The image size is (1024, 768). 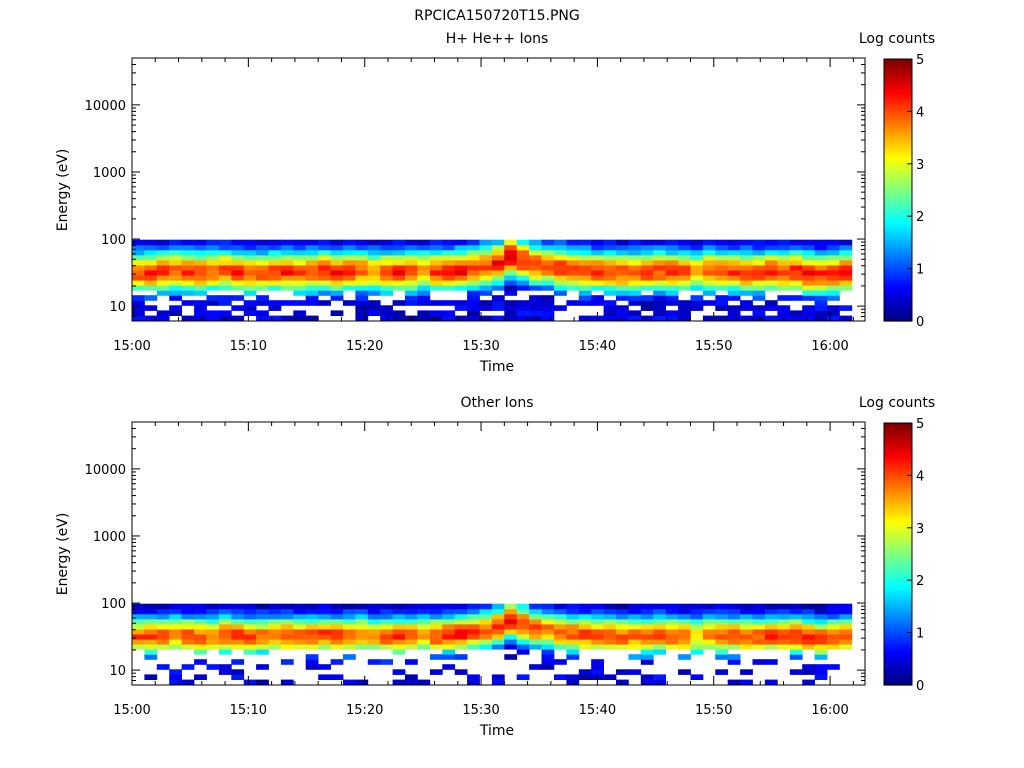 I want to click on heatmap-cells-top, so click(x=492, y=280).